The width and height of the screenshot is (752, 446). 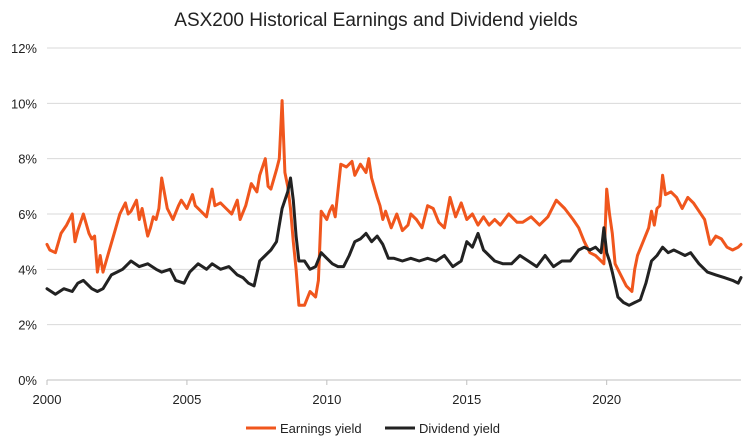 What do you see at coordinates (606, 399) in the screenshot?
I see `x-tick-label: 2020` at bounding box center [606, 399].